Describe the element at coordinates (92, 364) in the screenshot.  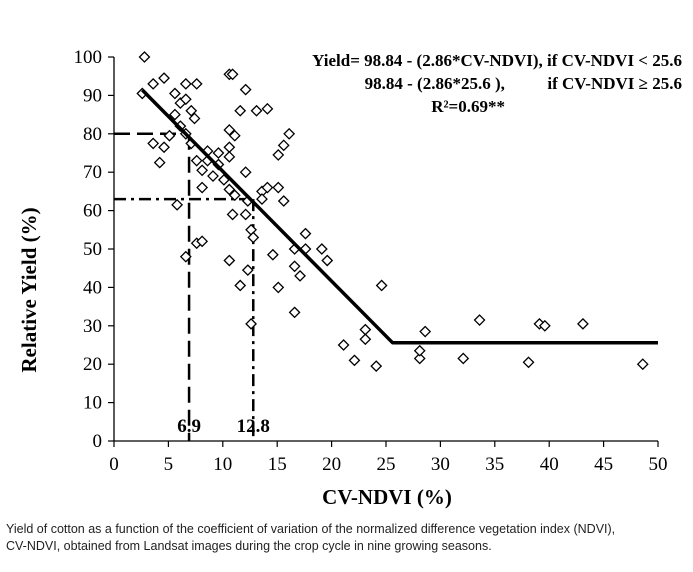
I see `y-tick-label: 20` at that location.